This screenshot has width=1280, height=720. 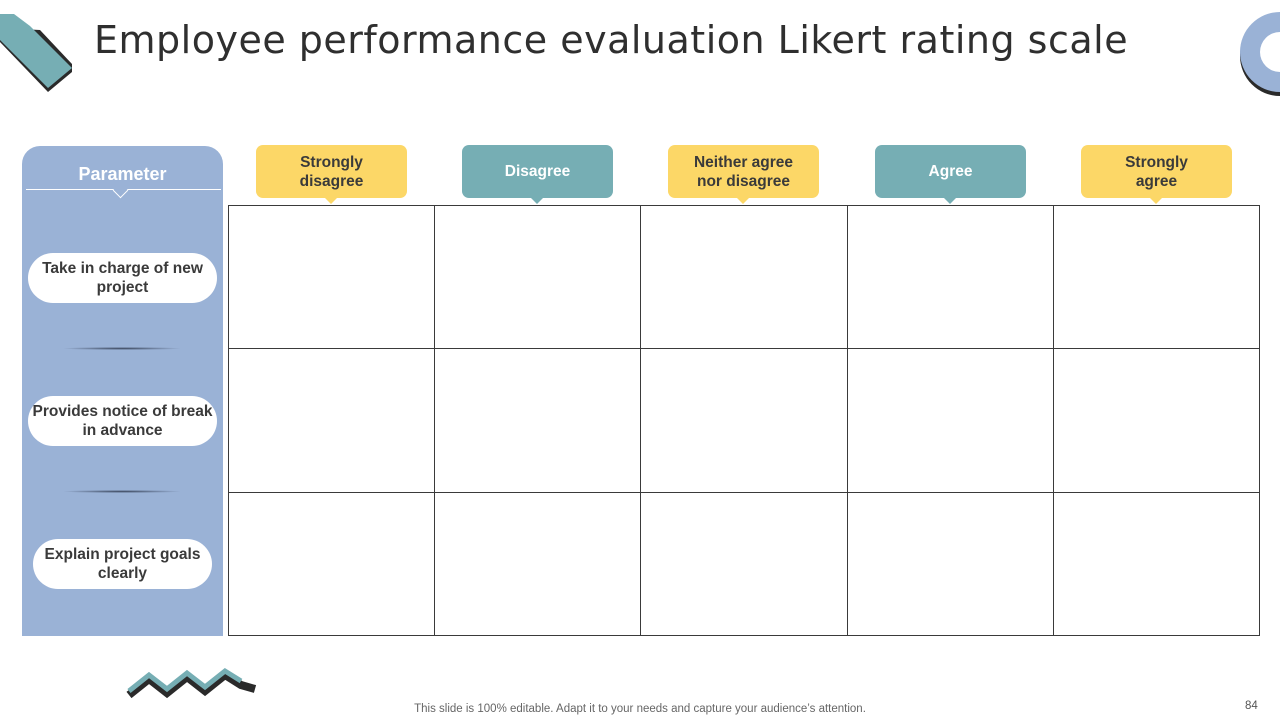 What do you see at coordinates (122, 564) in the screenshot?
I see `parameter-item: Explain project goals clearly` at bounding box center [122, 564].